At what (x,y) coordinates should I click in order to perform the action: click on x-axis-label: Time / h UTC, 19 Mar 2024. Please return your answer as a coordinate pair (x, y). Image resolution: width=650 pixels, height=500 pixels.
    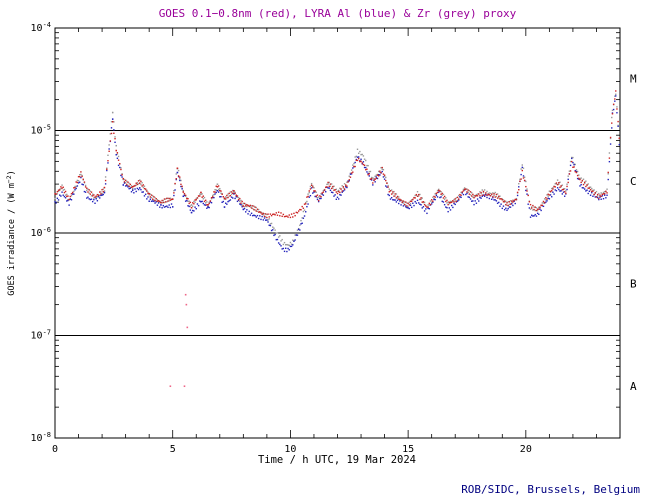
    Looking at the image, I should click on (337, 460).